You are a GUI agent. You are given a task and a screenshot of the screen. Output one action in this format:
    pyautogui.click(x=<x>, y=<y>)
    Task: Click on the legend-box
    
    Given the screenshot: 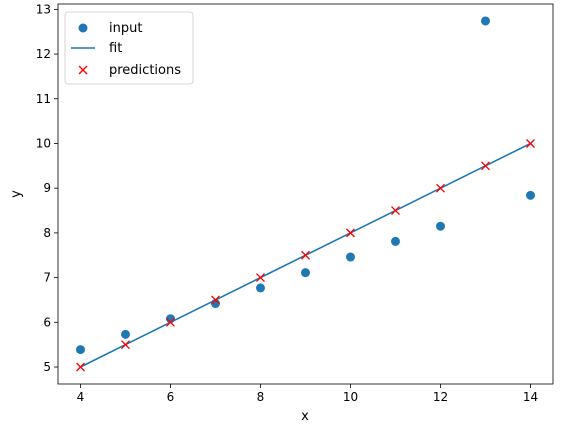 What is the action you would take?
    pyautogui.click(x=129, y=48)
    